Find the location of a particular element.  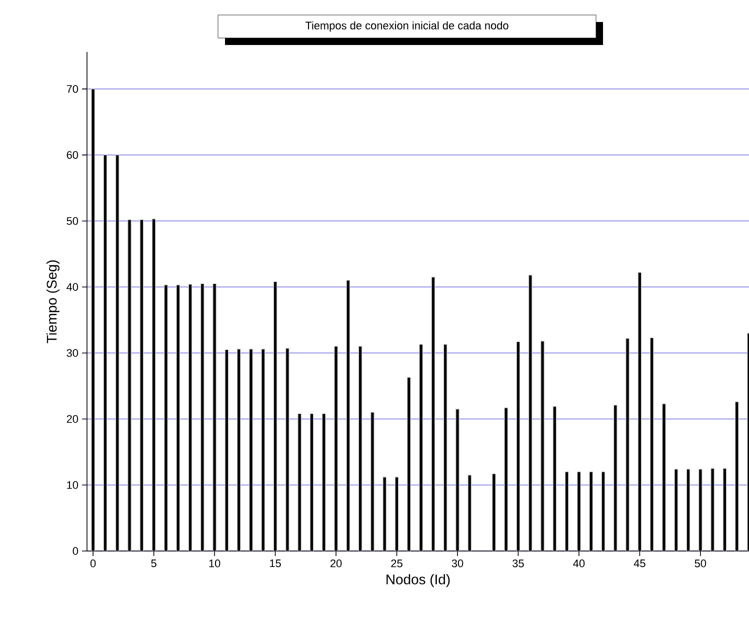

x-tick-label: 40 is located at coordinates (579, 564).